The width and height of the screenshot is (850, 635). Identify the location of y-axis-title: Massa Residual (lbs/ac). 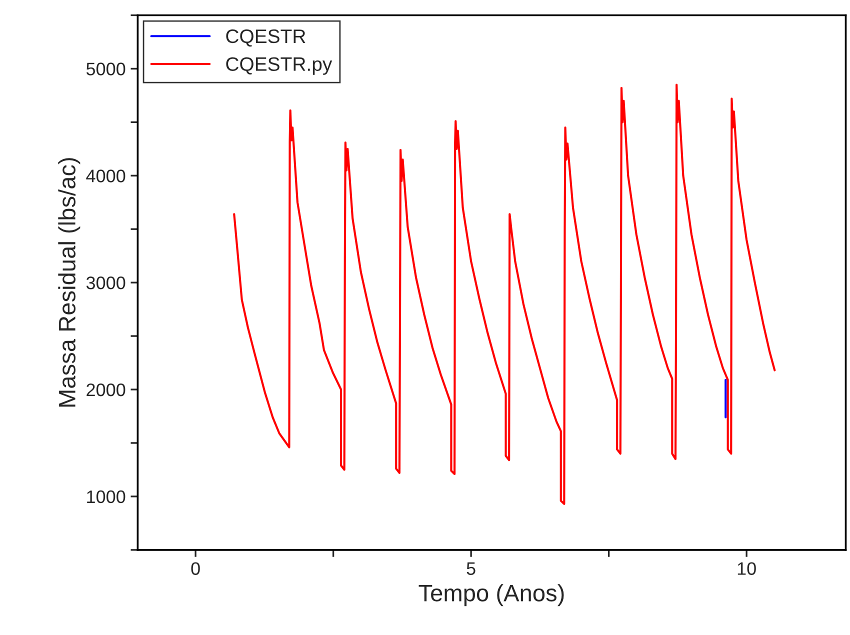
(69, 282).